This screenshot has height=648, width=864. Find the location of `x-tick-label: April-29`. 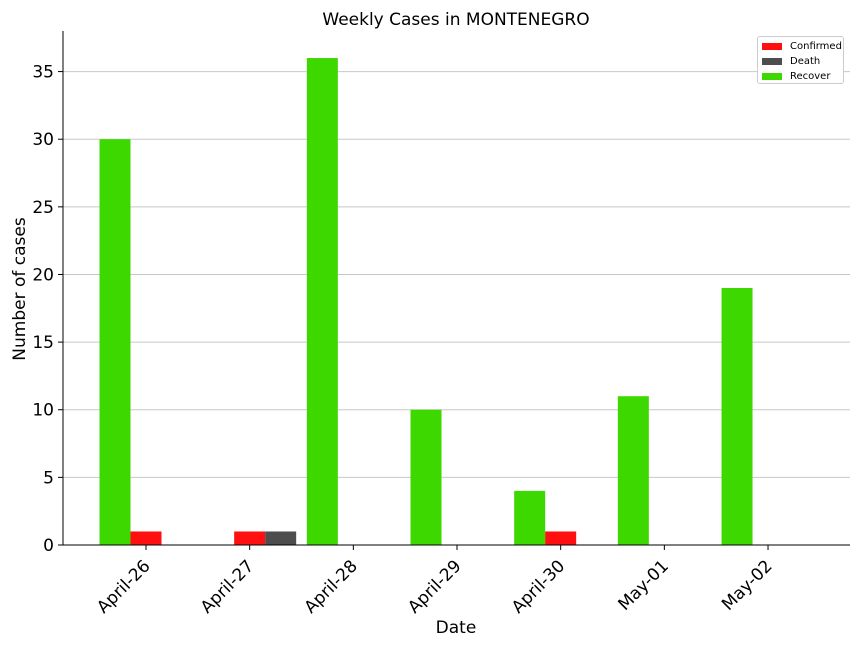

x-tick-label: April-29 is located at coordinates (434, 586).